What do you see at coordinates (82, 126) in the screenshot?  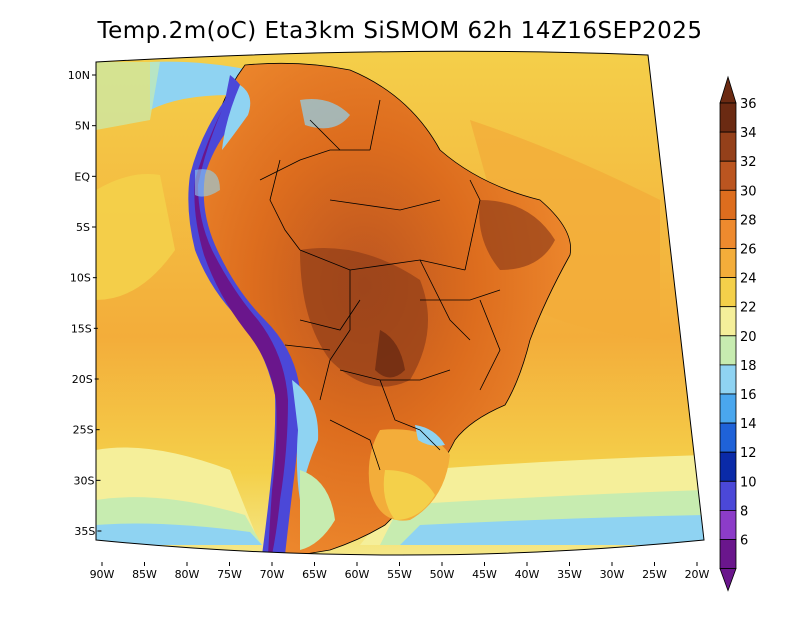 I see `lat-tick-label: 5N` at bounding box center [82, 126].